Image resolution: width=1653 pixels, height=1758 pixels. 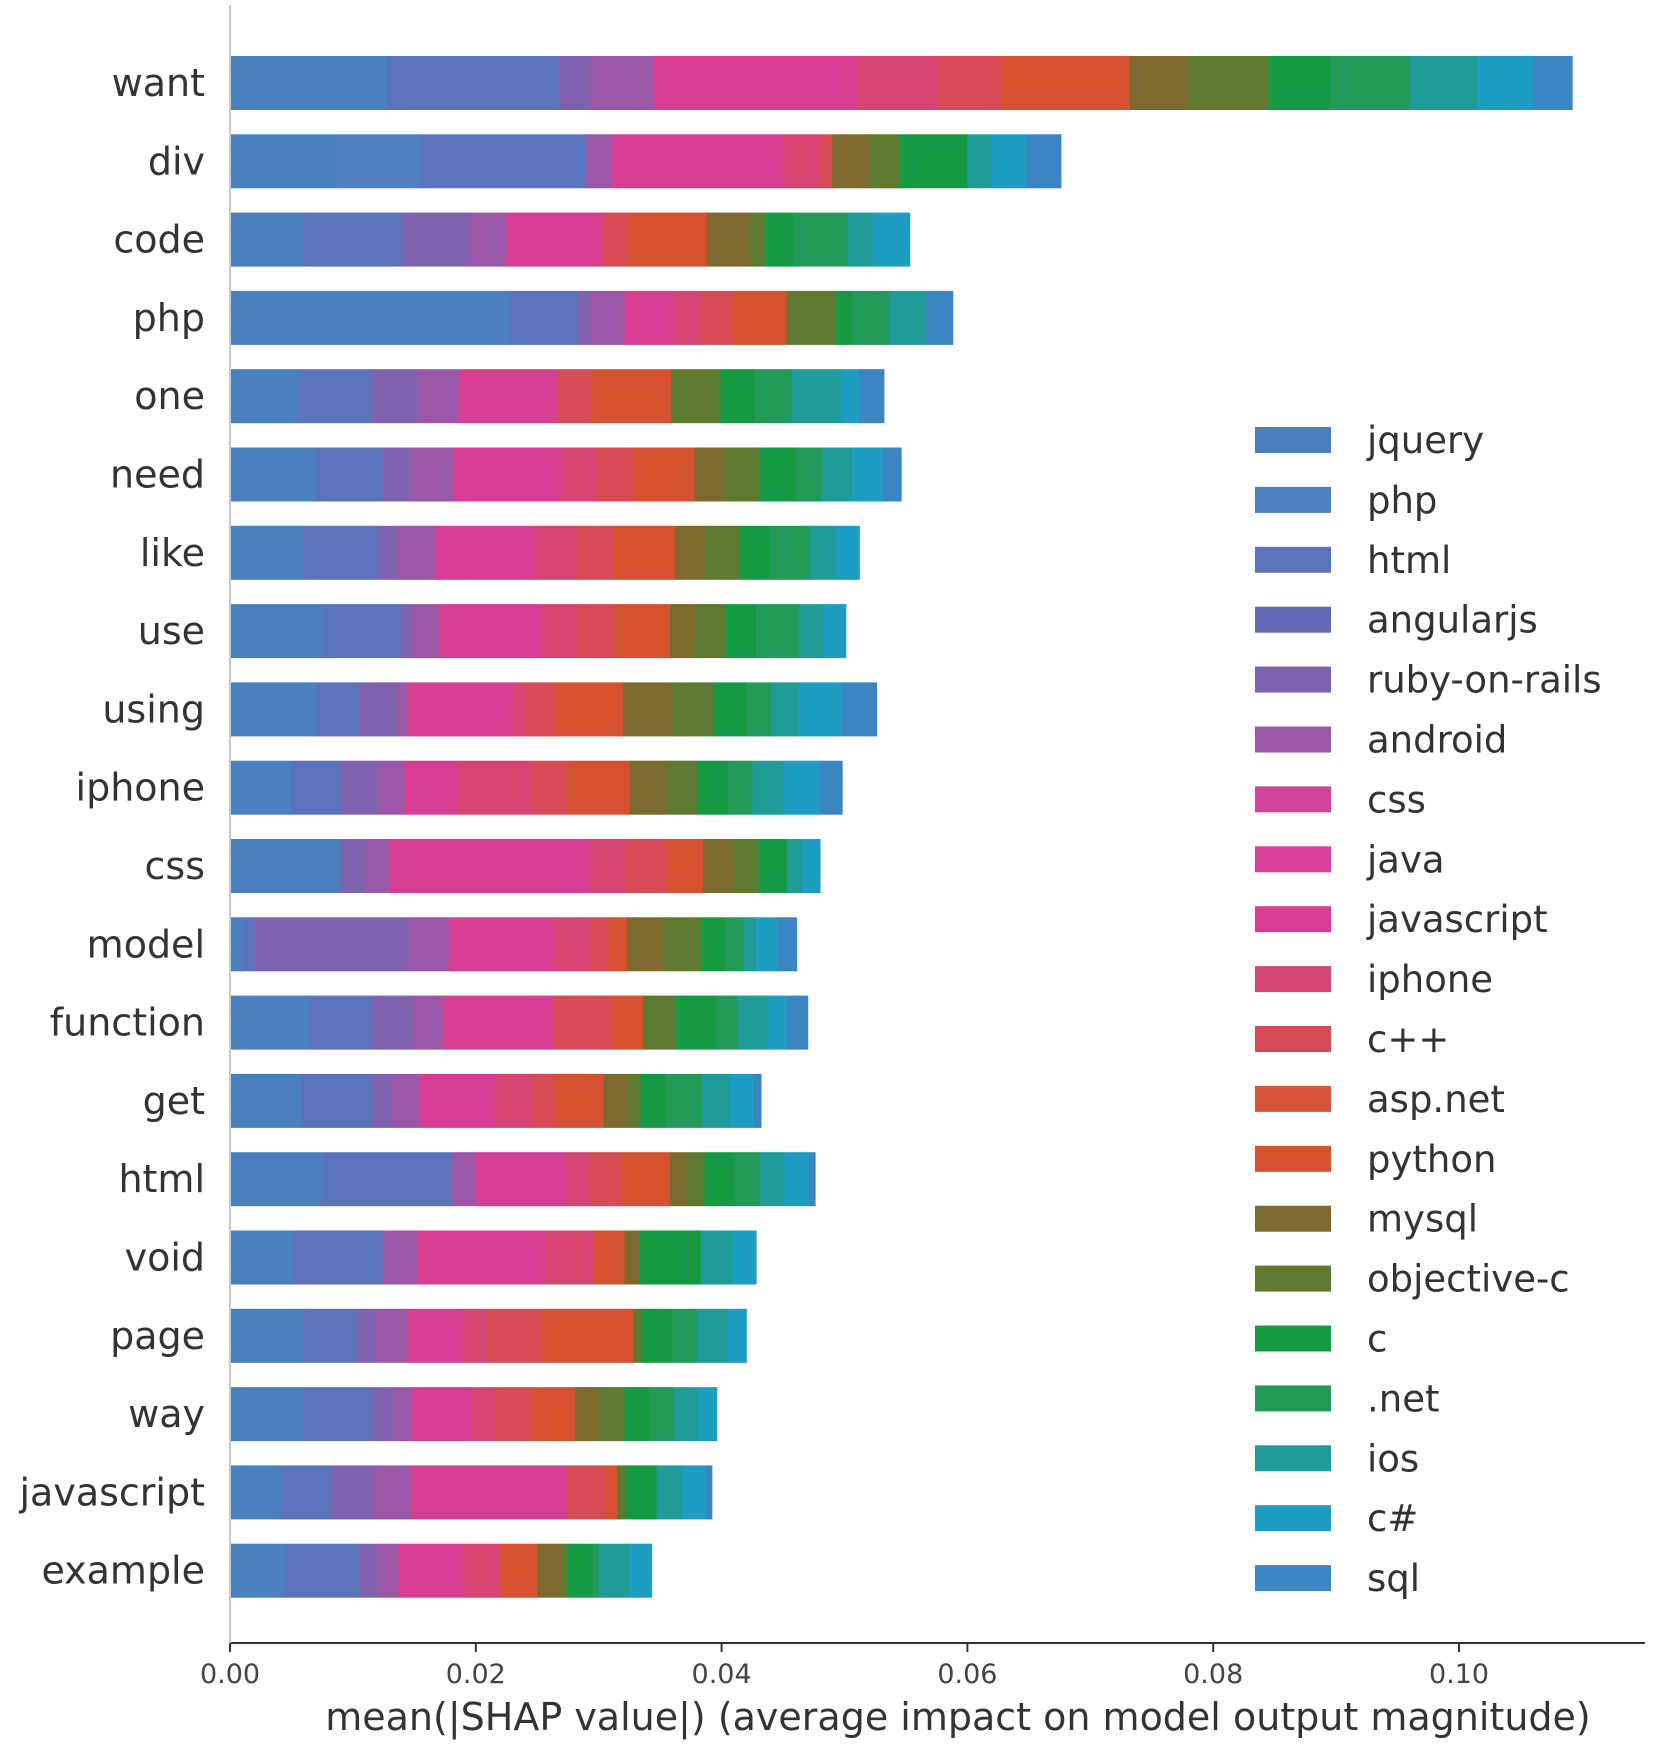 What do you see at coordinates (772, 1179) in the screenshot?
I see `bar-segment-html-ios` at bounding box center [772, 1179].